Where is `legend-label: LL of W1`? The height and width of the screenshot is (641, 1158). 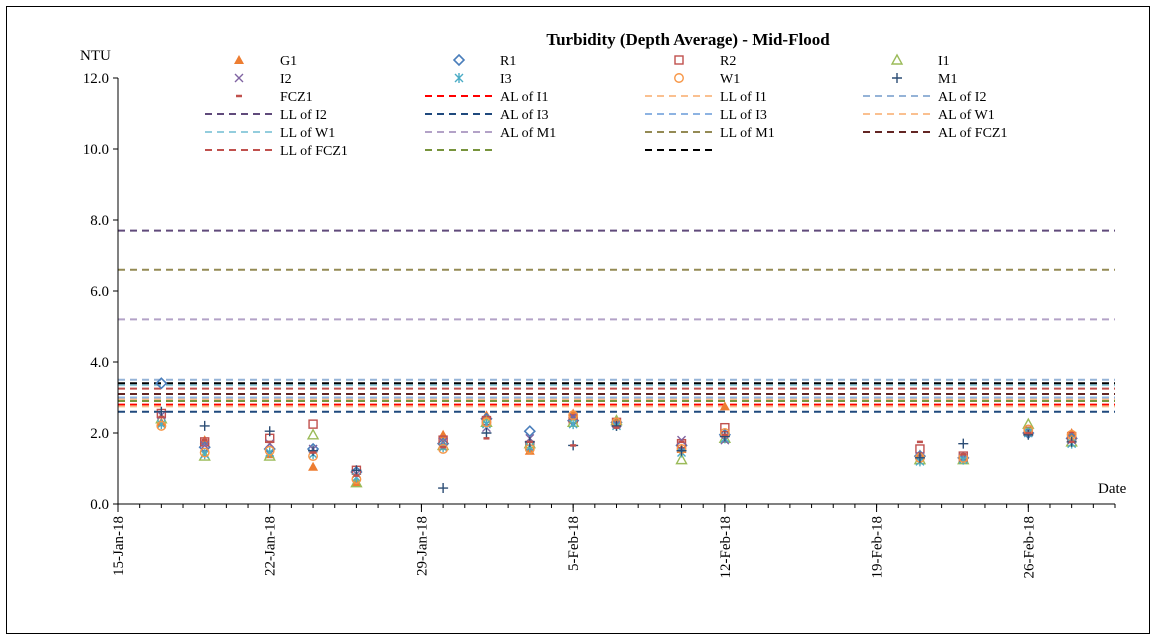
legend-label: LL of W1 is located at coordinates (307, 133).